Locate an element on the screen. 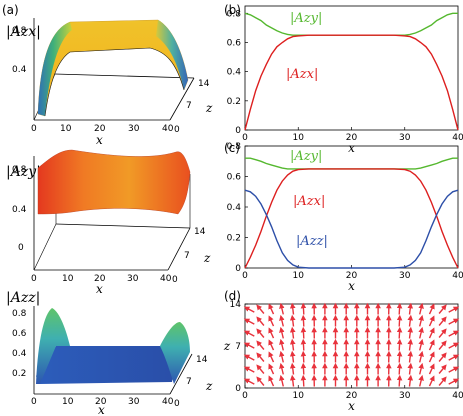  surface-azz-right-peak is located at coordinates (175, 353).